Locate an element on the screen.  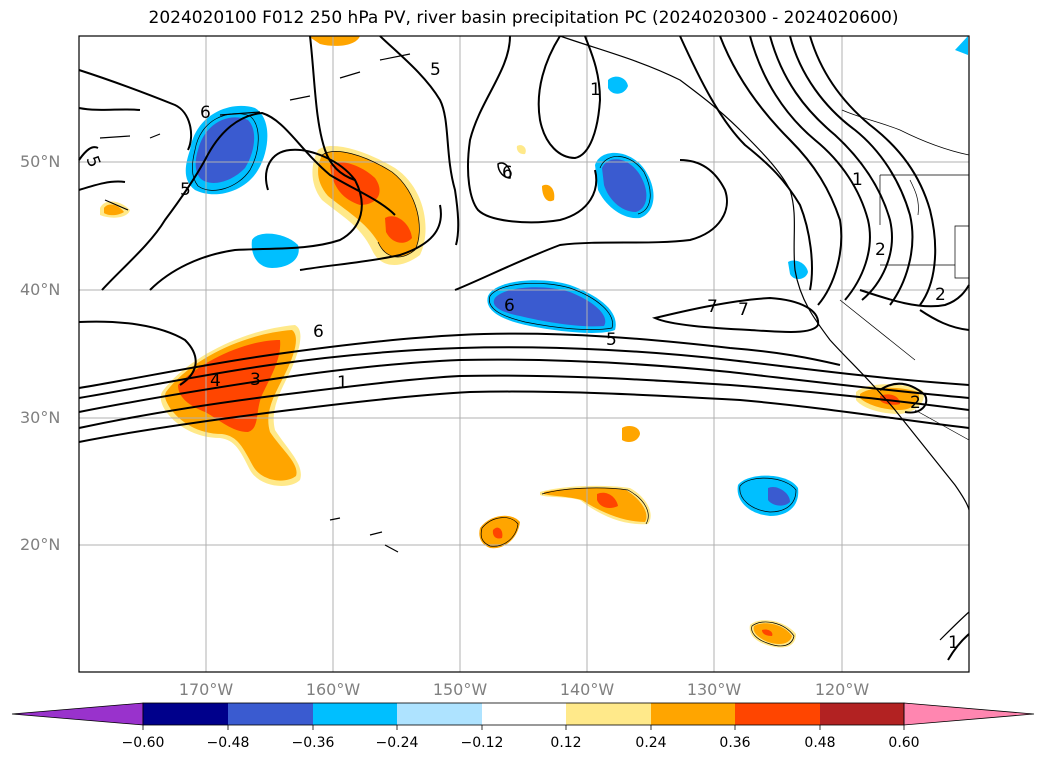
lon-label: 160°W is located at coordinates (333, 689).